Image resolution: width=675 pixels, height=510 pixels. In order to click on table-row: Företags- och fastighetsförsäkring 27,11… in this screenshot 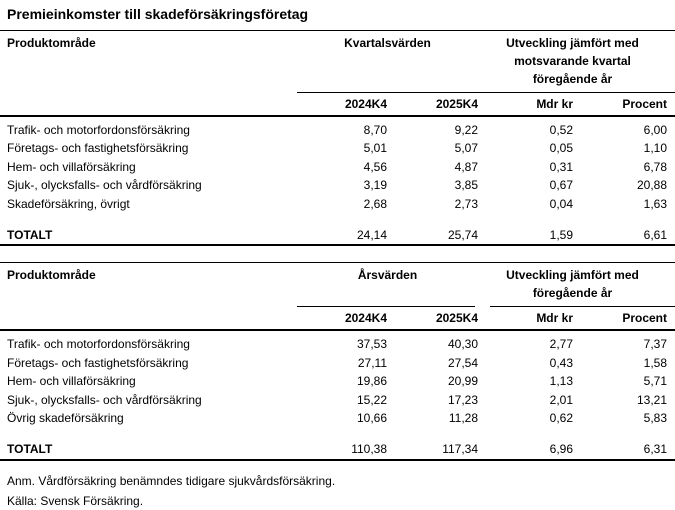, I will do `click(337, 363)`.